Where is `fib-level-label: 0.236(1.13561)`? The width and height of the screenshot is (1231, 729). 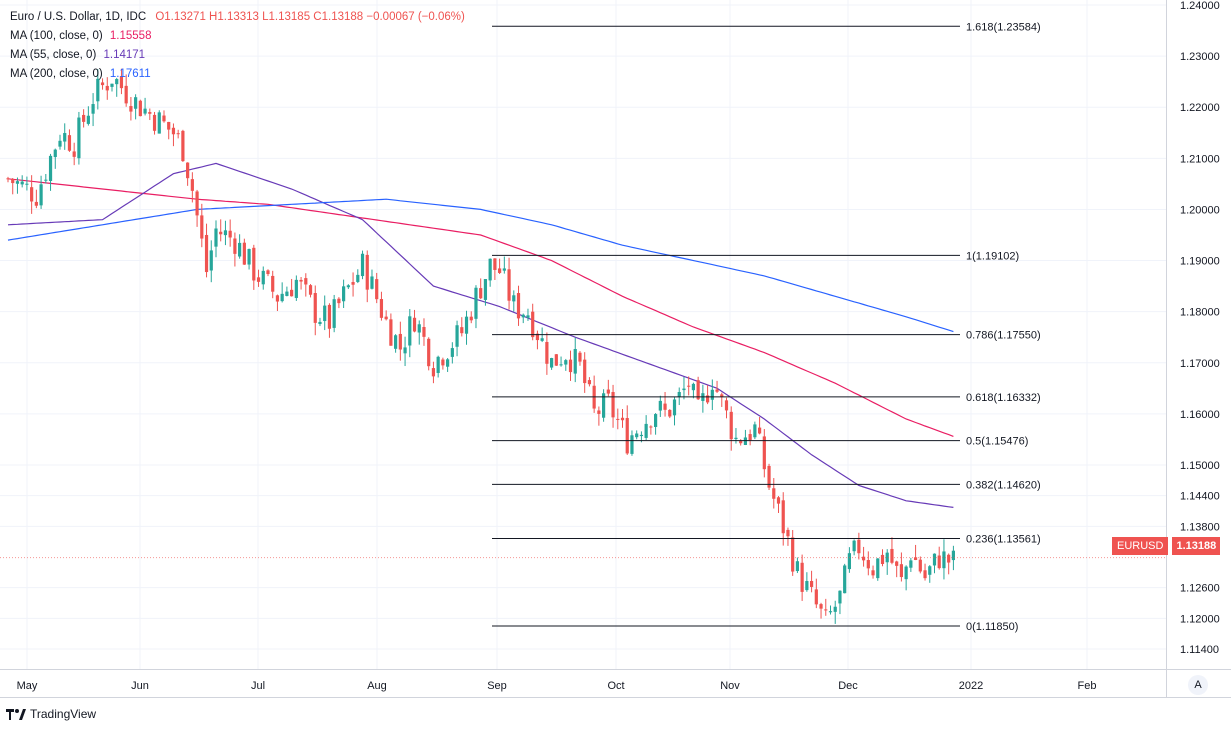
fib-level-label: 0.236(1.13561) is located at coordinates (1003, 540).